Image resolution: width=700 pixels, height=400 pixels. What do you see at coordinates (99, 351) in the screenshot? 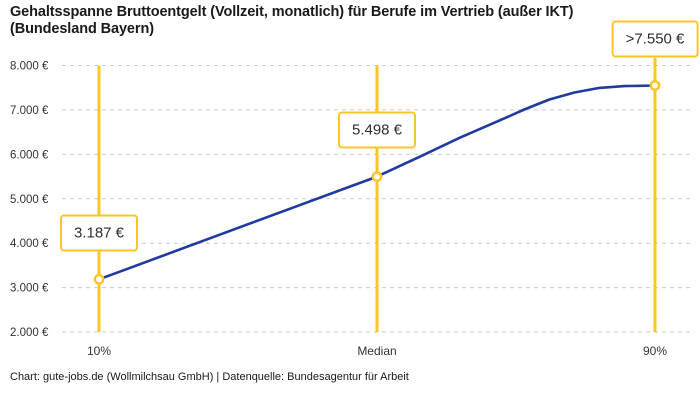
I see `x-tick-label: 10%` at bounding box center [99, 351].